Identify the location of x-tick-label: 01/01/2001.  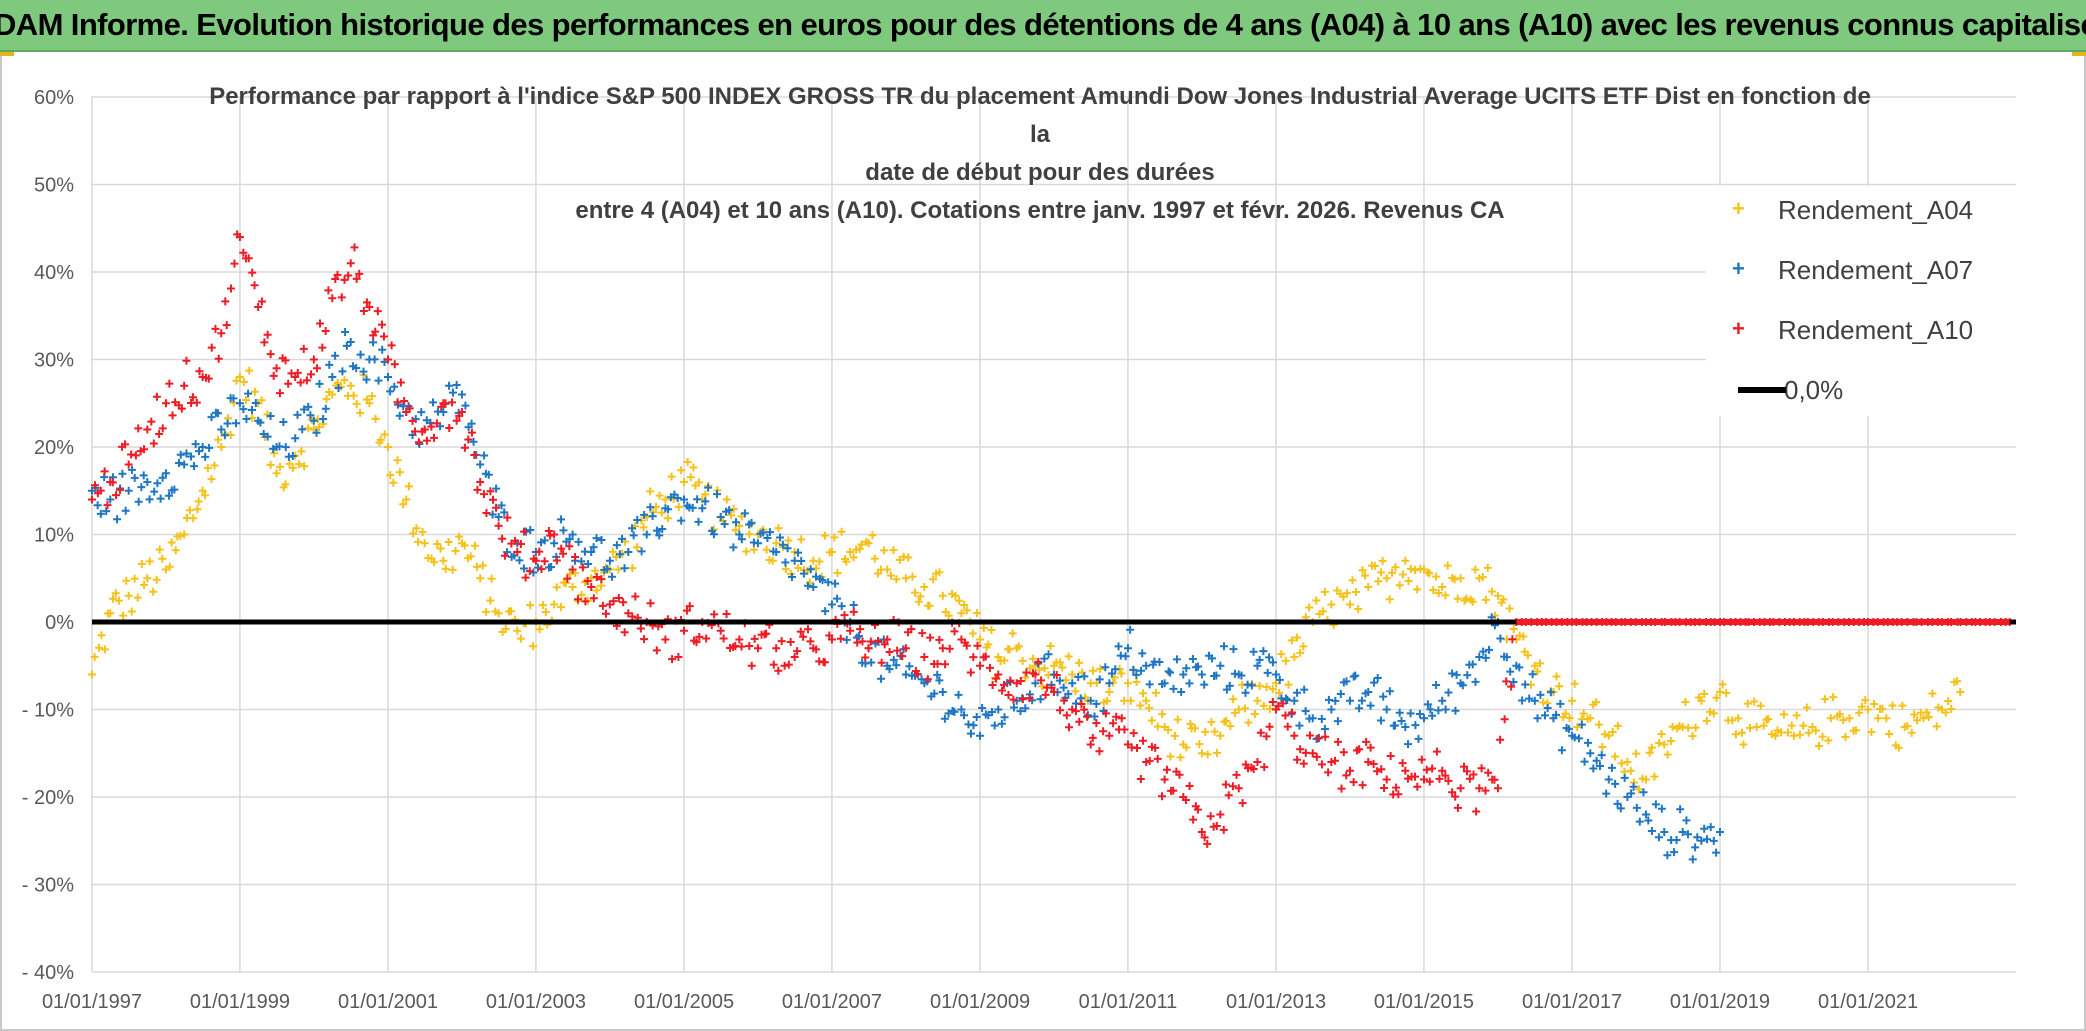
(388, 1002).